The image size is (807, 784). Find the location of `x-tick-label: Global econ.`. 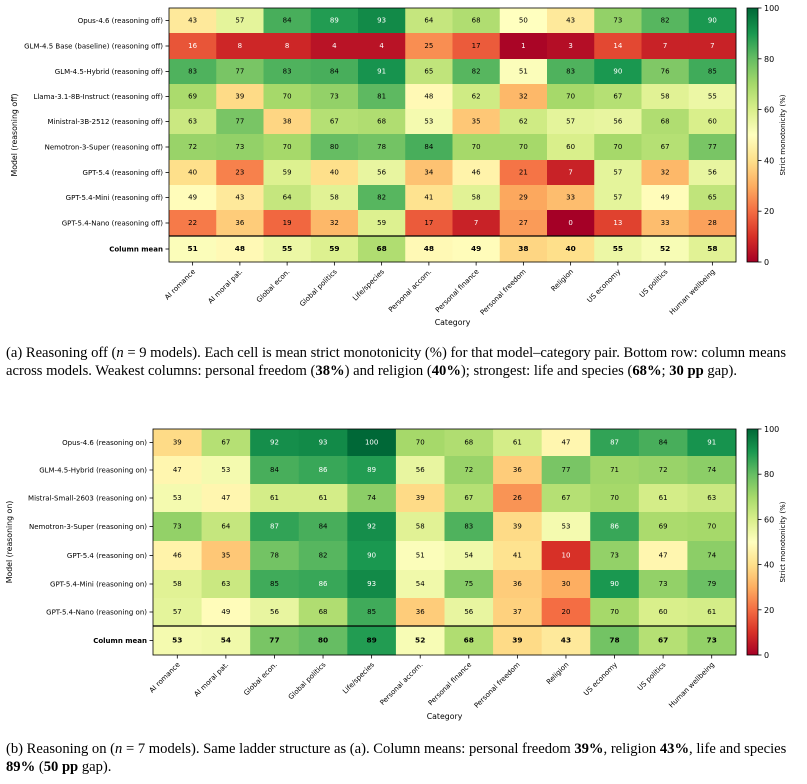

x-tick-label: Global econ. is located at coordinates (273, 286).